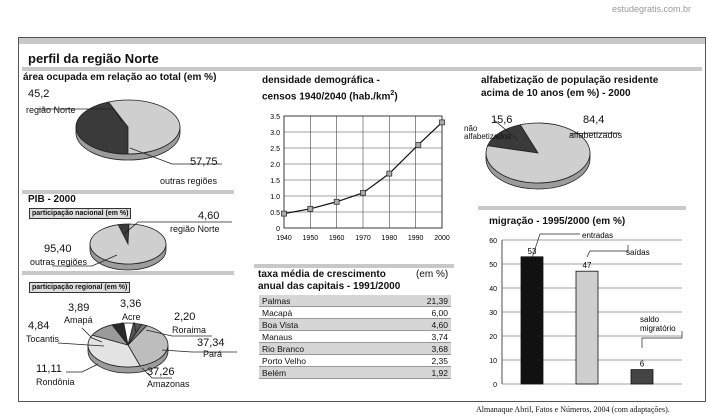 This screenshot has height=416, width=709. Describe the element at coordinates (168, 384) in the screenshot. I see `reg-label-amazonas: Amazonas` at that location.